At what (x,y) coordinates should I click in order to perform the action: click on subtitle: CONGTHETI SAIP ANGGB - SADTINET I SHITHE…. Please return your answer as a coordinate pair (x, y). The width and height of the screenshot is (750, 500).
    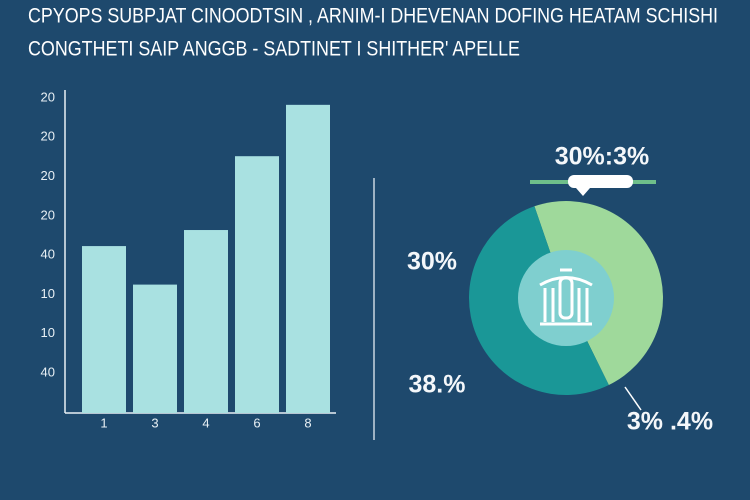
    Looking at the image, I should click on (274, 49).